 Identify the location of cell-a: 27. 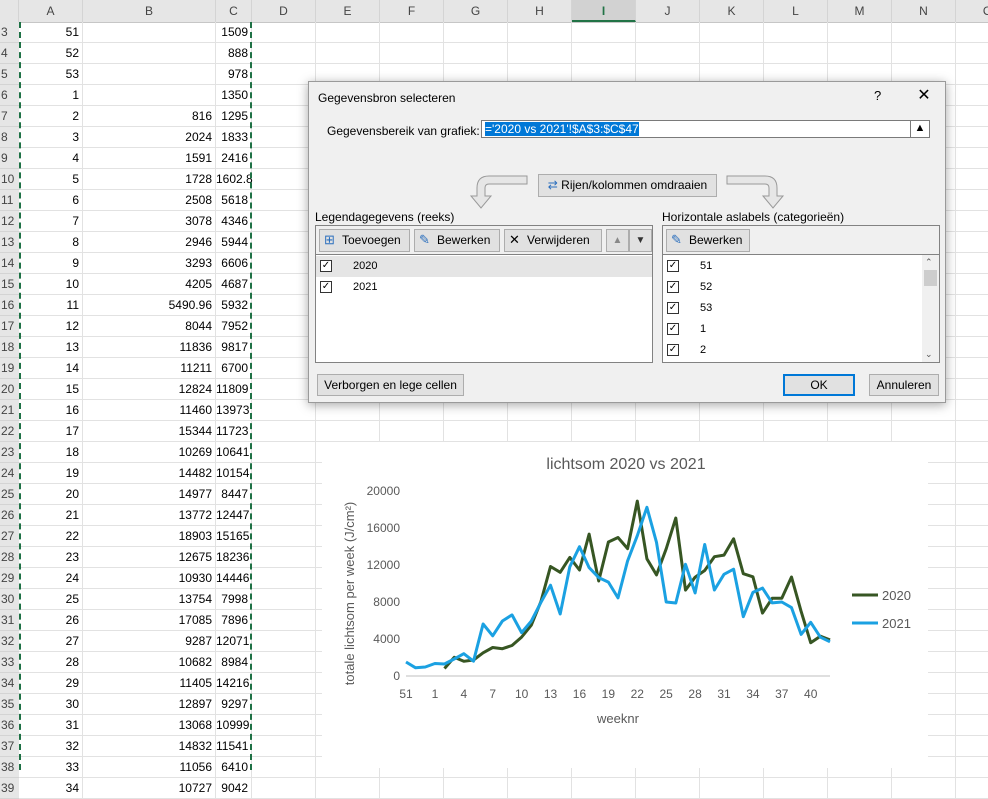
(51, 641).